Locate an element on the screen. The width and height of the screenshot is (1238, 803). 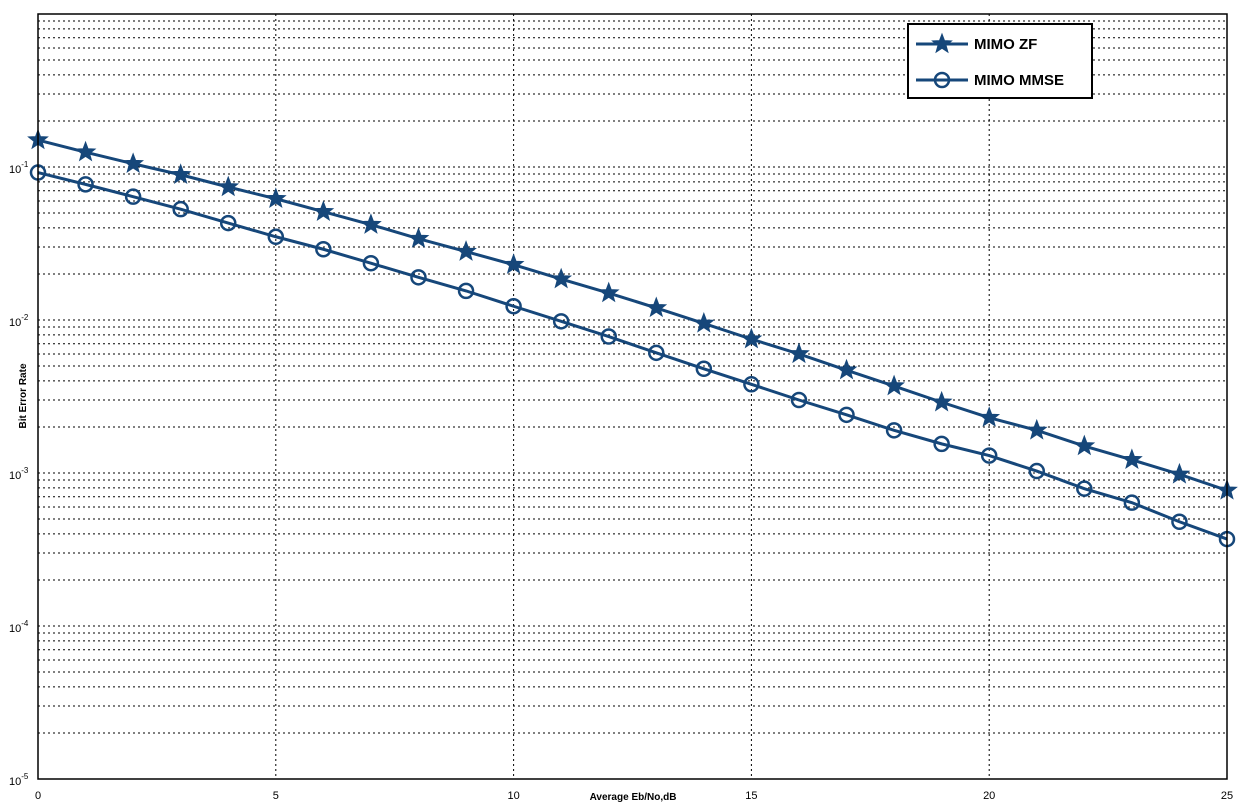
x-tick-labels: 0 5 10 15 20 25 is located at coordinates (634, 796).